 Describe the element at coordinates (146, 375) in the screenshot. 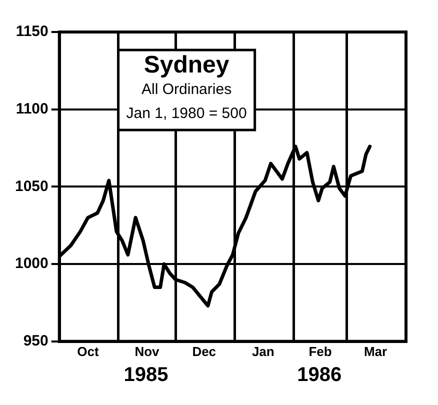

I see `text: 1985` at that location.